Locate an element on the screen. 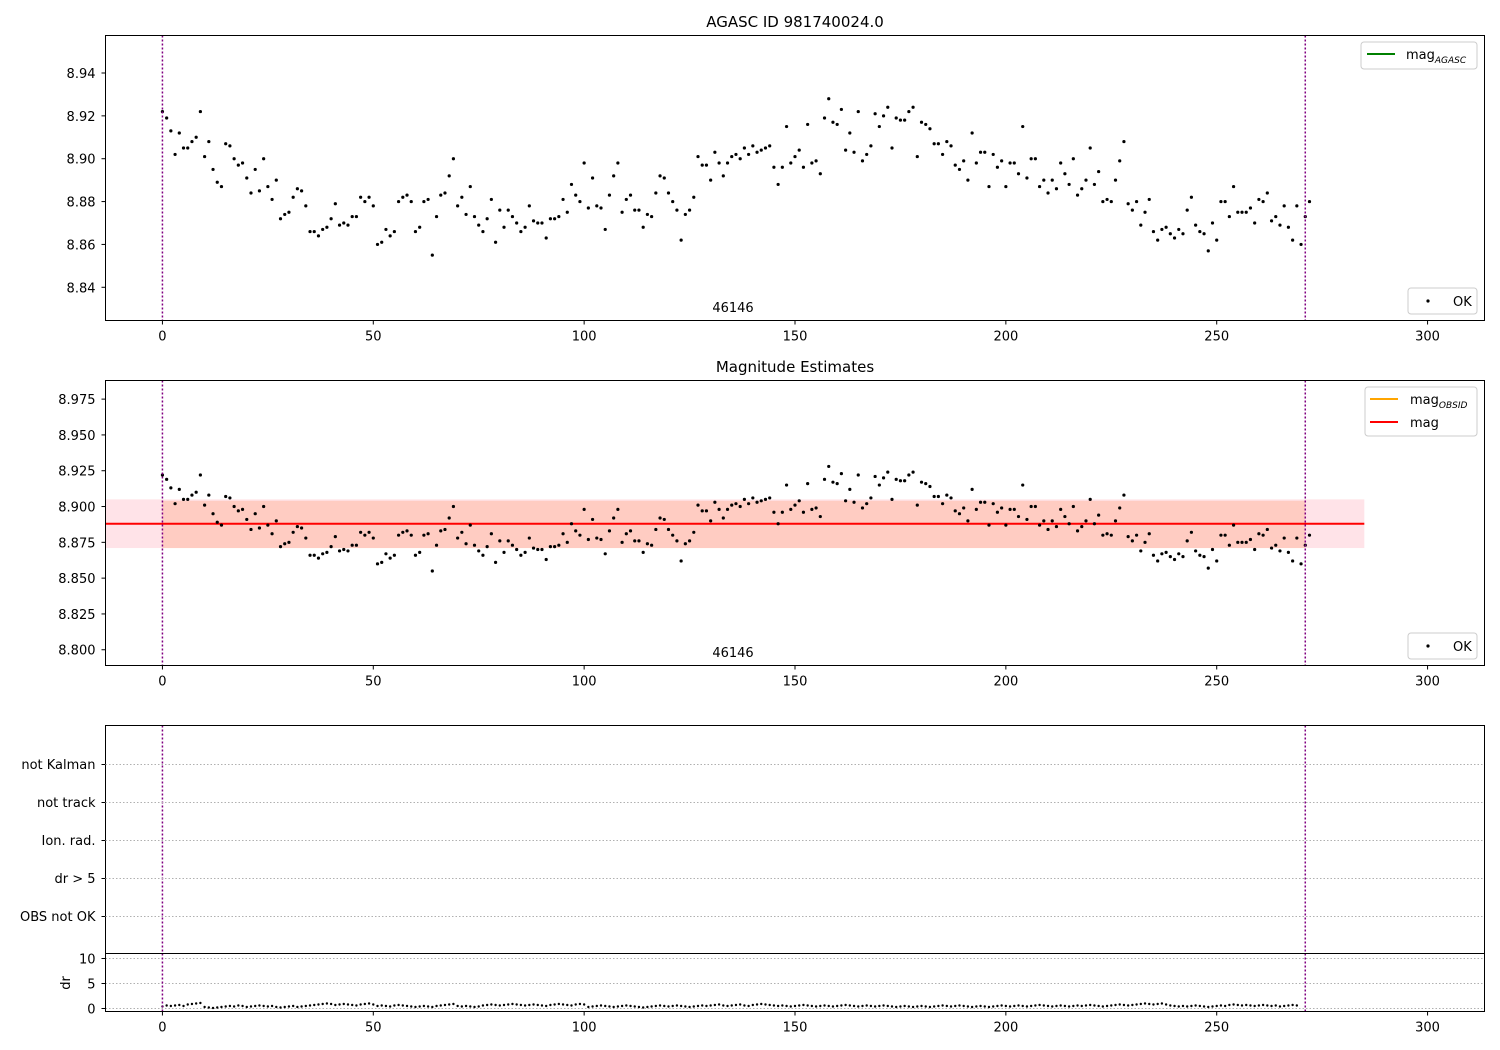 This screenshot has width=1500, height=1050. flag-label: dr > 5 is located at coordinates (74, 879).